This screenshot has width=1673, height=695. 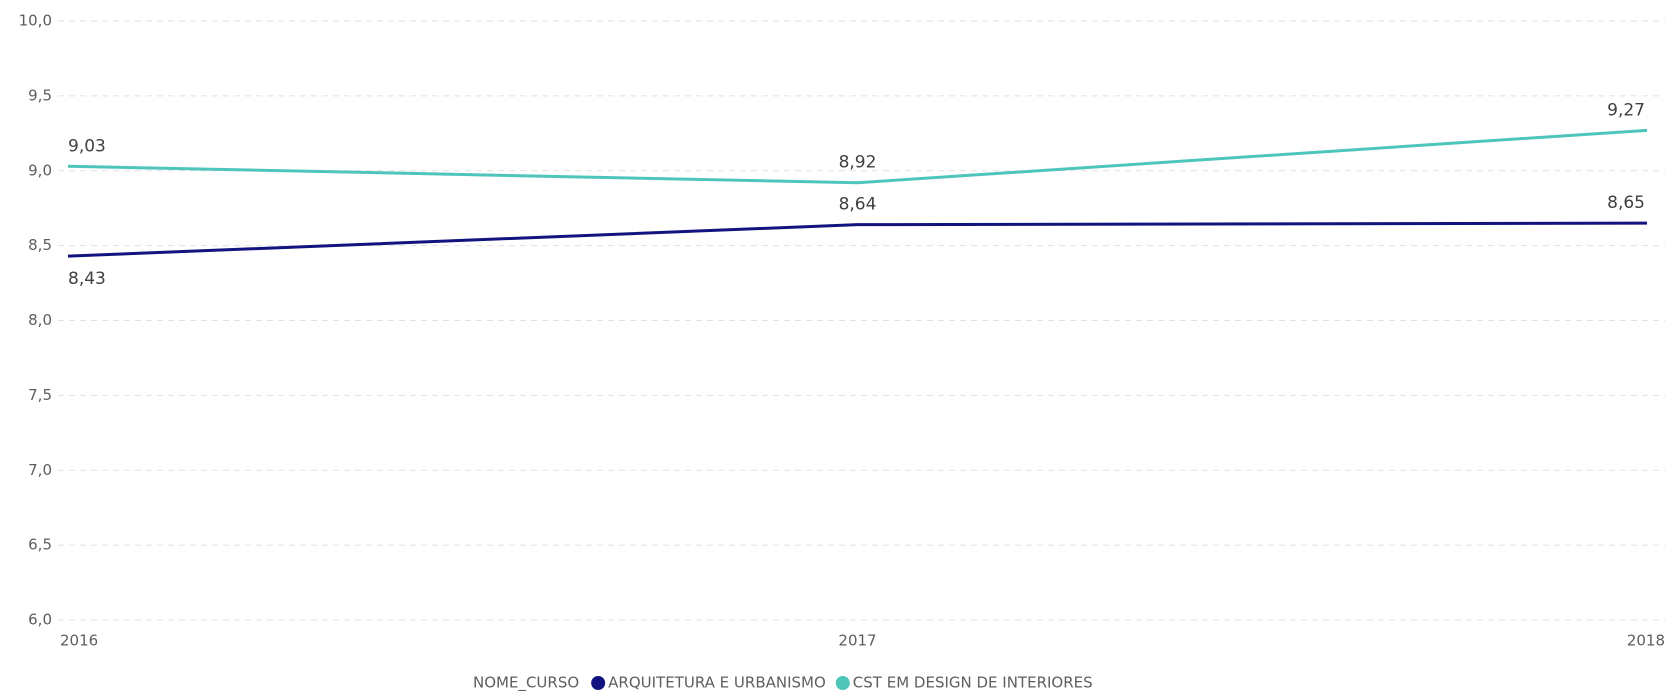 I want to click on data-label: 8,65, so click(x=1626, y=203).